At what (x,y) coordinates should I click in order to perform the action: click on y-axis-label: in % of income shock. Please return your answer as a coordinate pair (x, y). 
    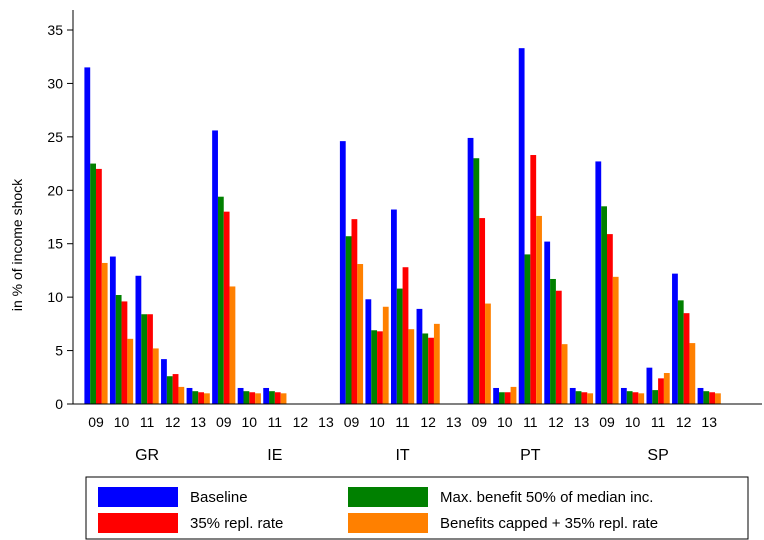
    Looking at the image, I should click on (17, 244).